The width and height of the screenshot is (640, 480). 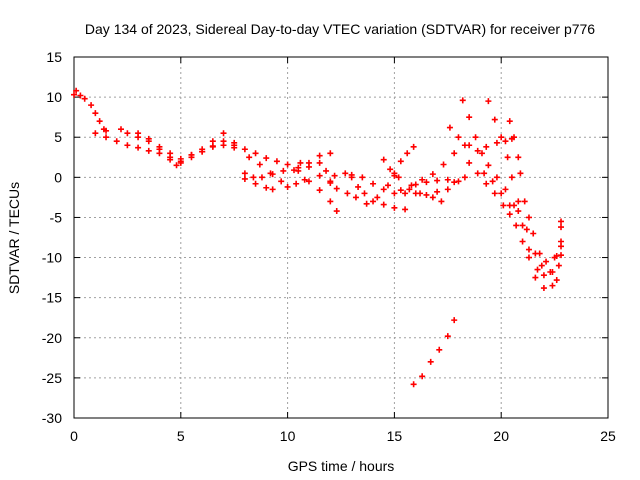 I want to click on y-tick-label: 5, so click(x=58, y=137).